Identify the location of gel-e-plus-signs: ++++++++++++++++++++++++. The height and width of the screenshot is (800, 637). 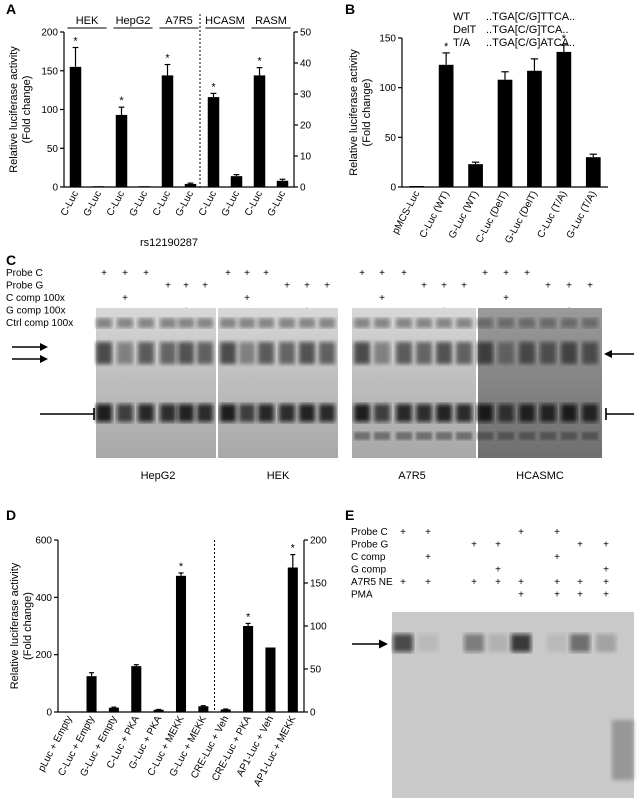
(504, 564).